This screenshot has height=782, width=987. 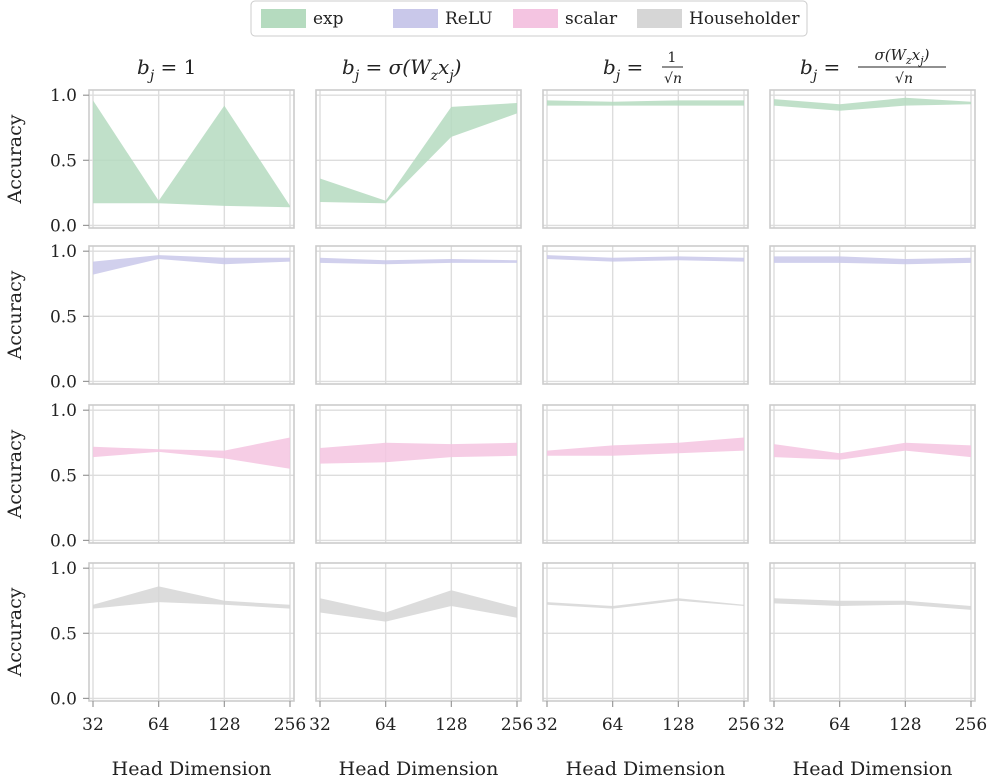 I want to click on title-2-end: ), so click(x=457, y=67).